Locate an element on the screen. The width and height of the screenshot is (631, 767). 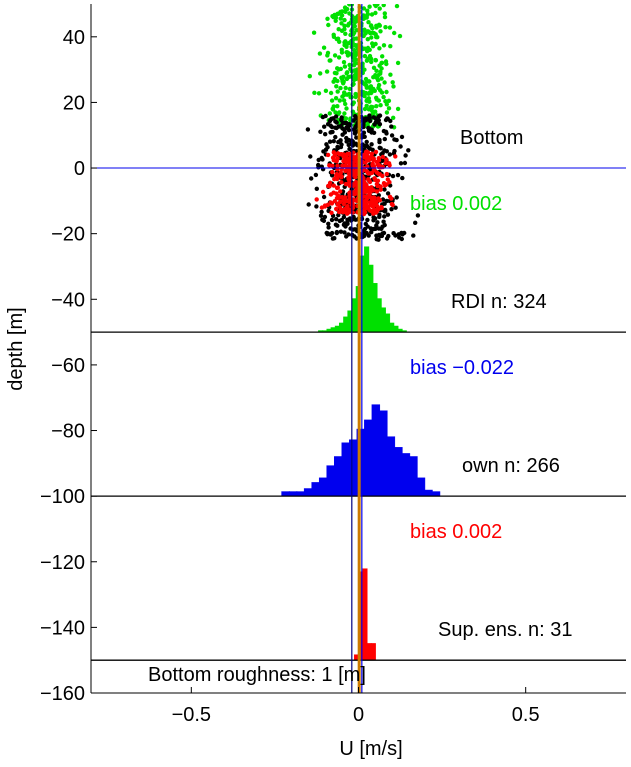
rdi-count-label: RDI n: 324 is located at coordinates (499, 302).